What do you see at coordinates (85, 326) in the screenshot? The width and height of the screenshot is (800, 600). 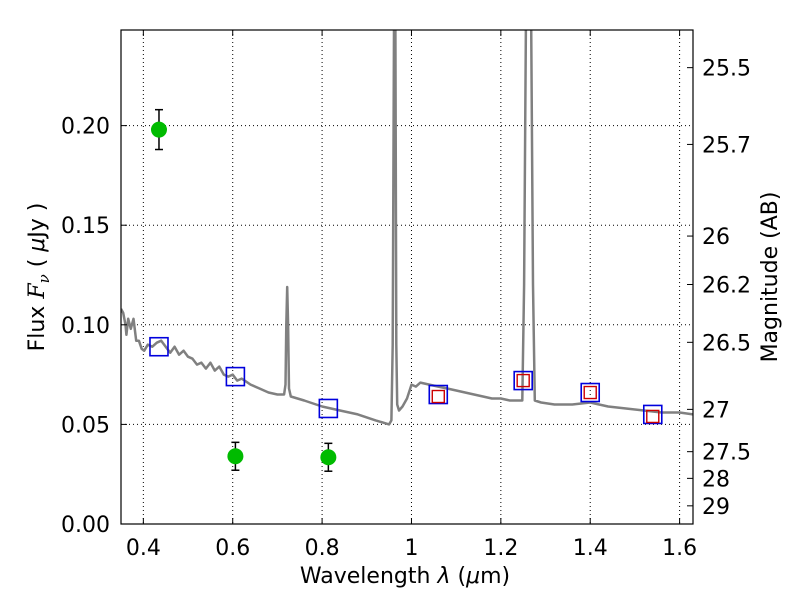 I see `y-tick-label: 0.10` at bounding box center [85, 326].